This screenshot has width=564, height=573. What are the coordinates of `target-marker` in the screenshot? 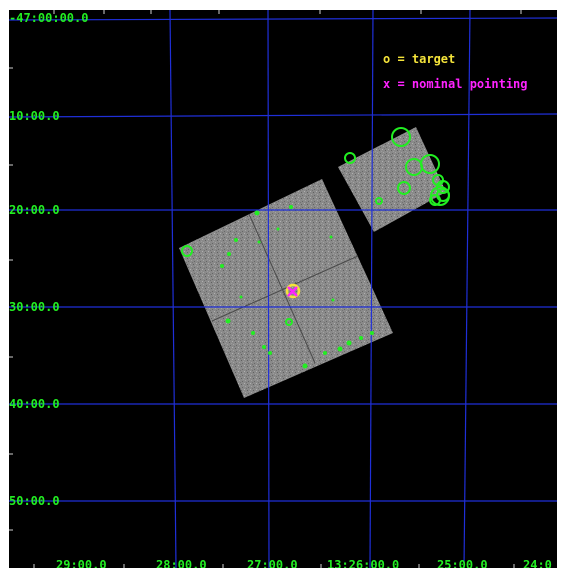 It's located at (293, 291).